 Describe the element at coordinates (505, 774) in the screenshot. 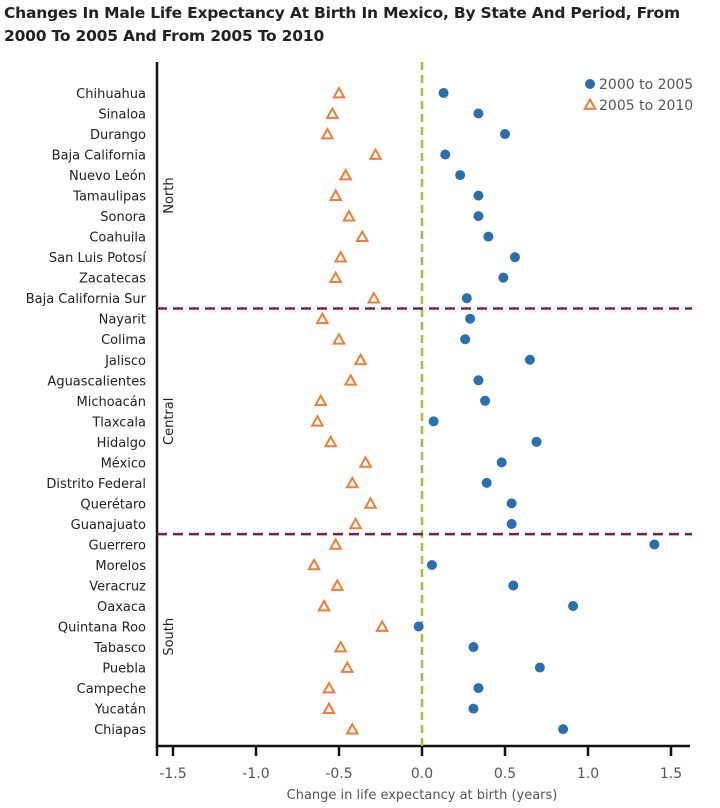

I see `x-tick-label: 0.5` at that location.